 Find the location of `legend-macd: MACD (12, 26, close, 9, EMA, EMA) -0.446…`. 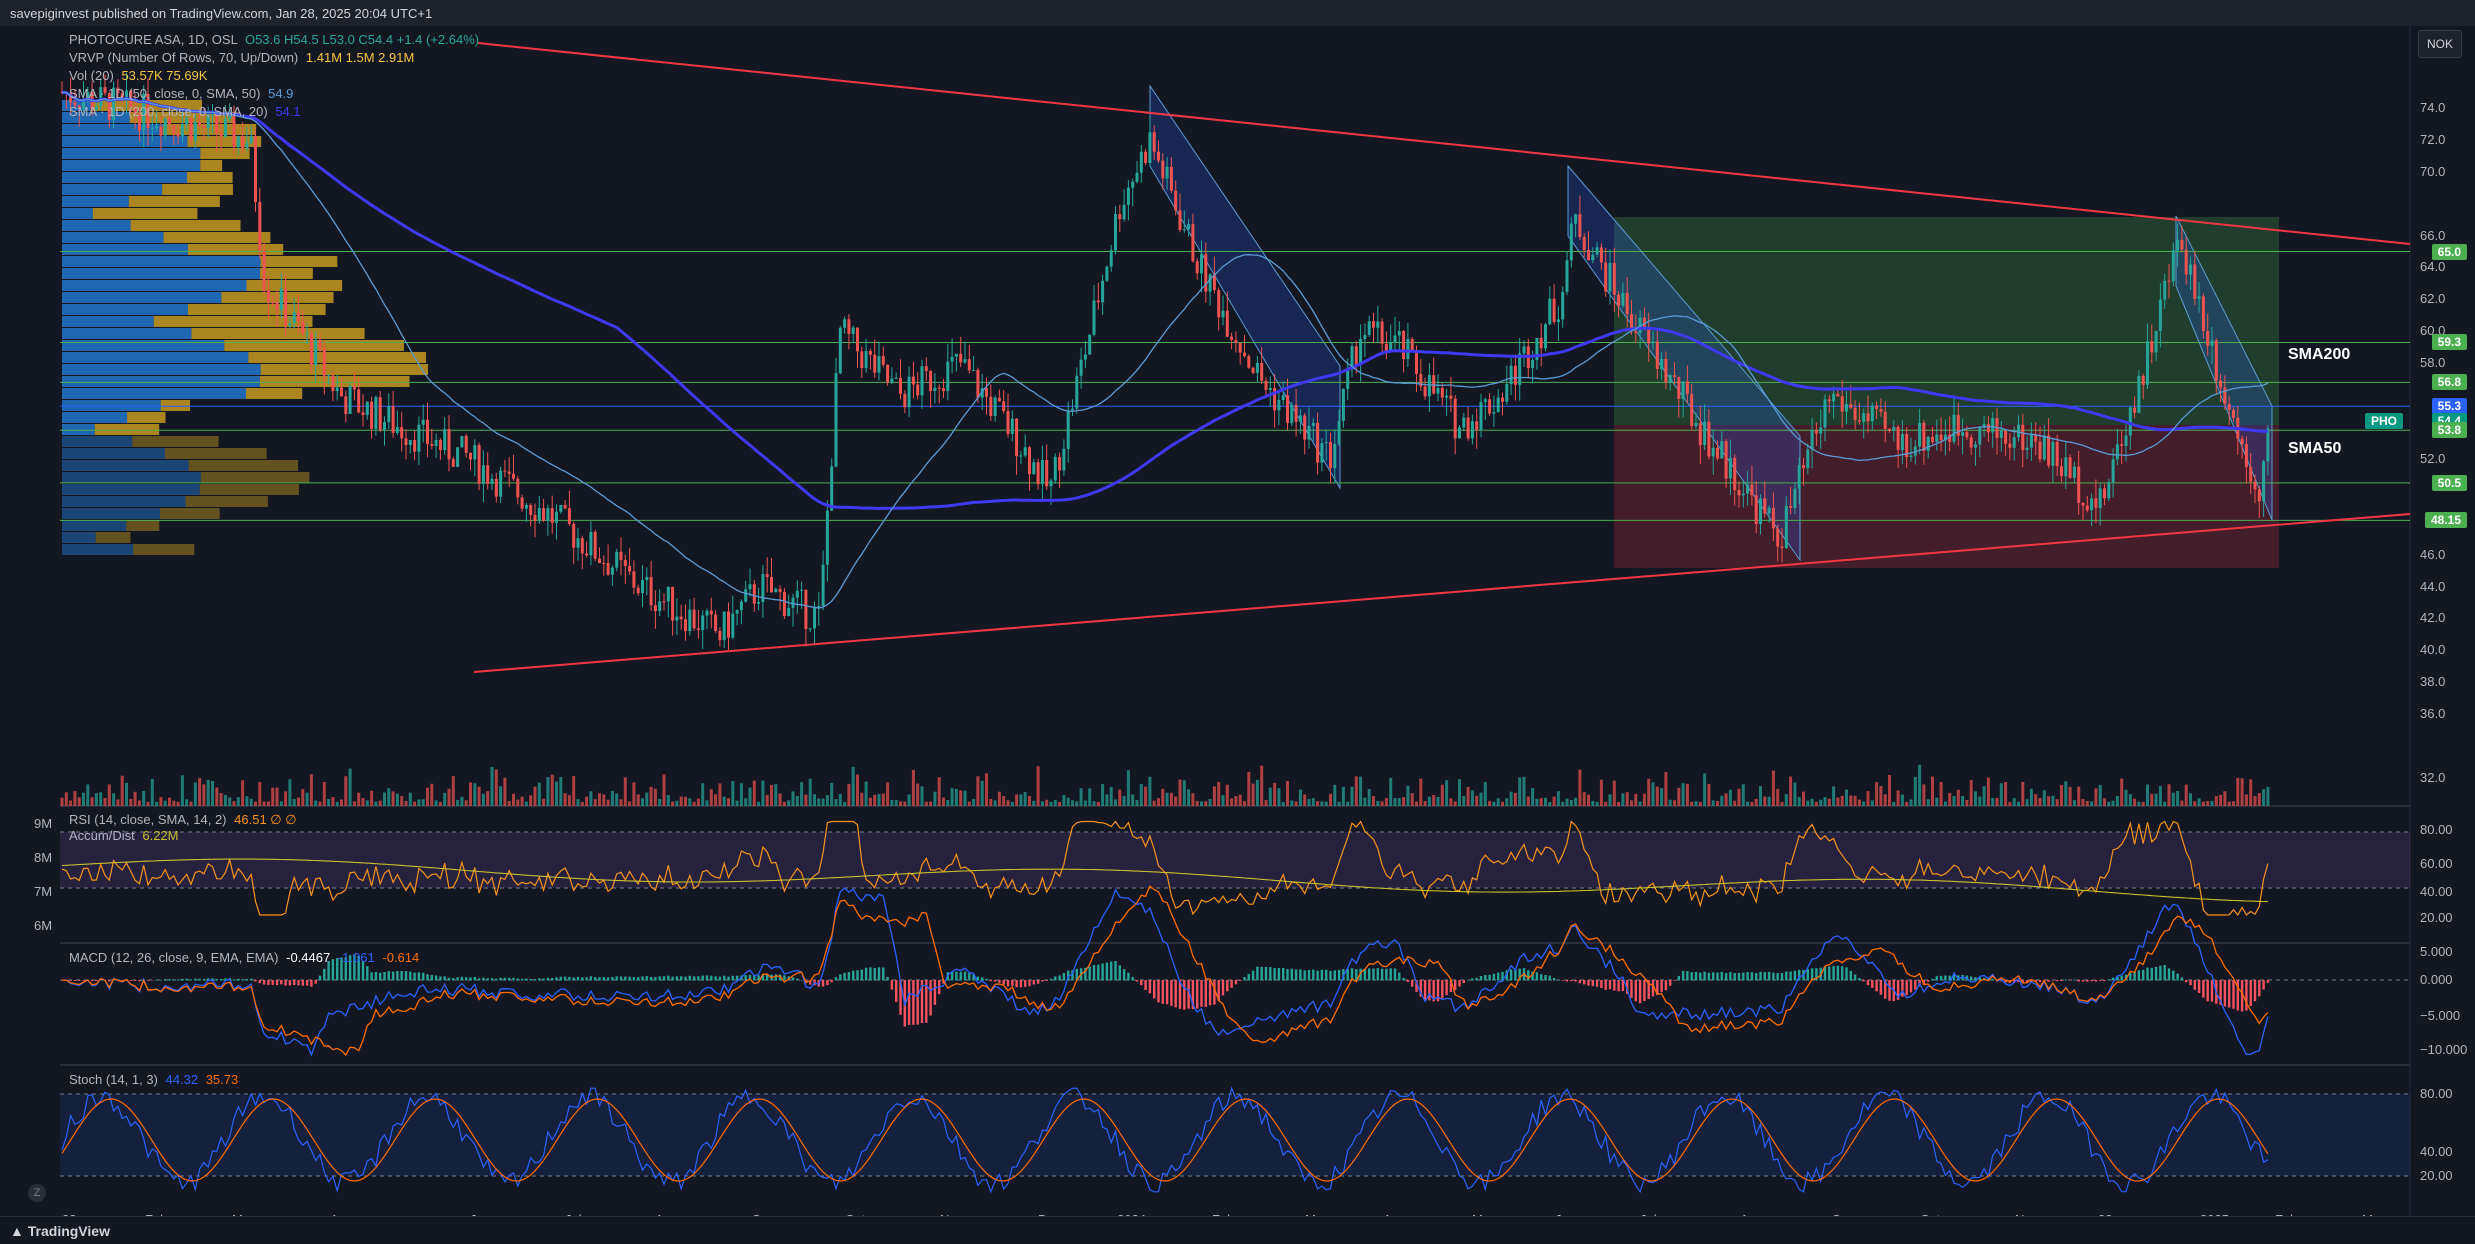

legend-macd: MACD (12, 26, close, 9, EMA, EMA) -0.446… is located at coordinates (244, 957).